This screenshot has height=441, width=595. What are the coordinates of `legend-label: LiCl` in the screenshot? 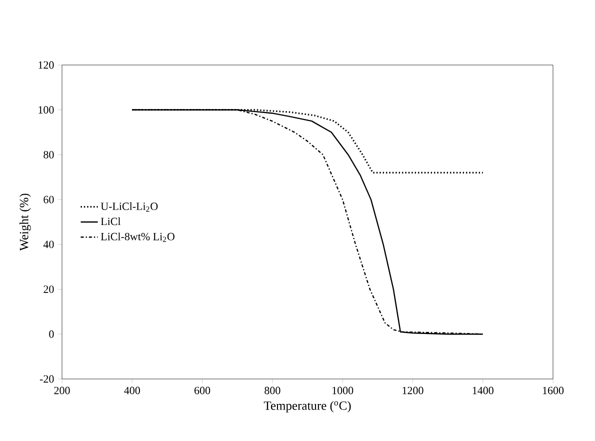 It's located at (110, 221).